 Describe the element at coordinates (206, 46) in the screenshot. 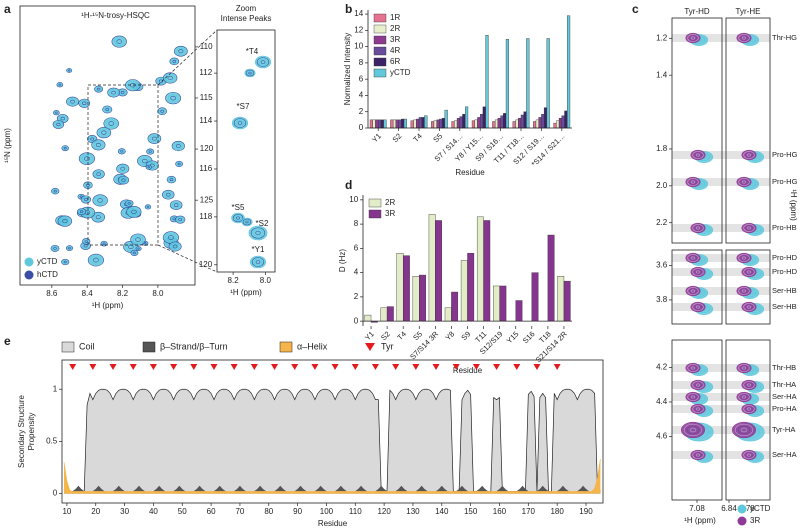

I see `y-tick-label: 110` at that location.